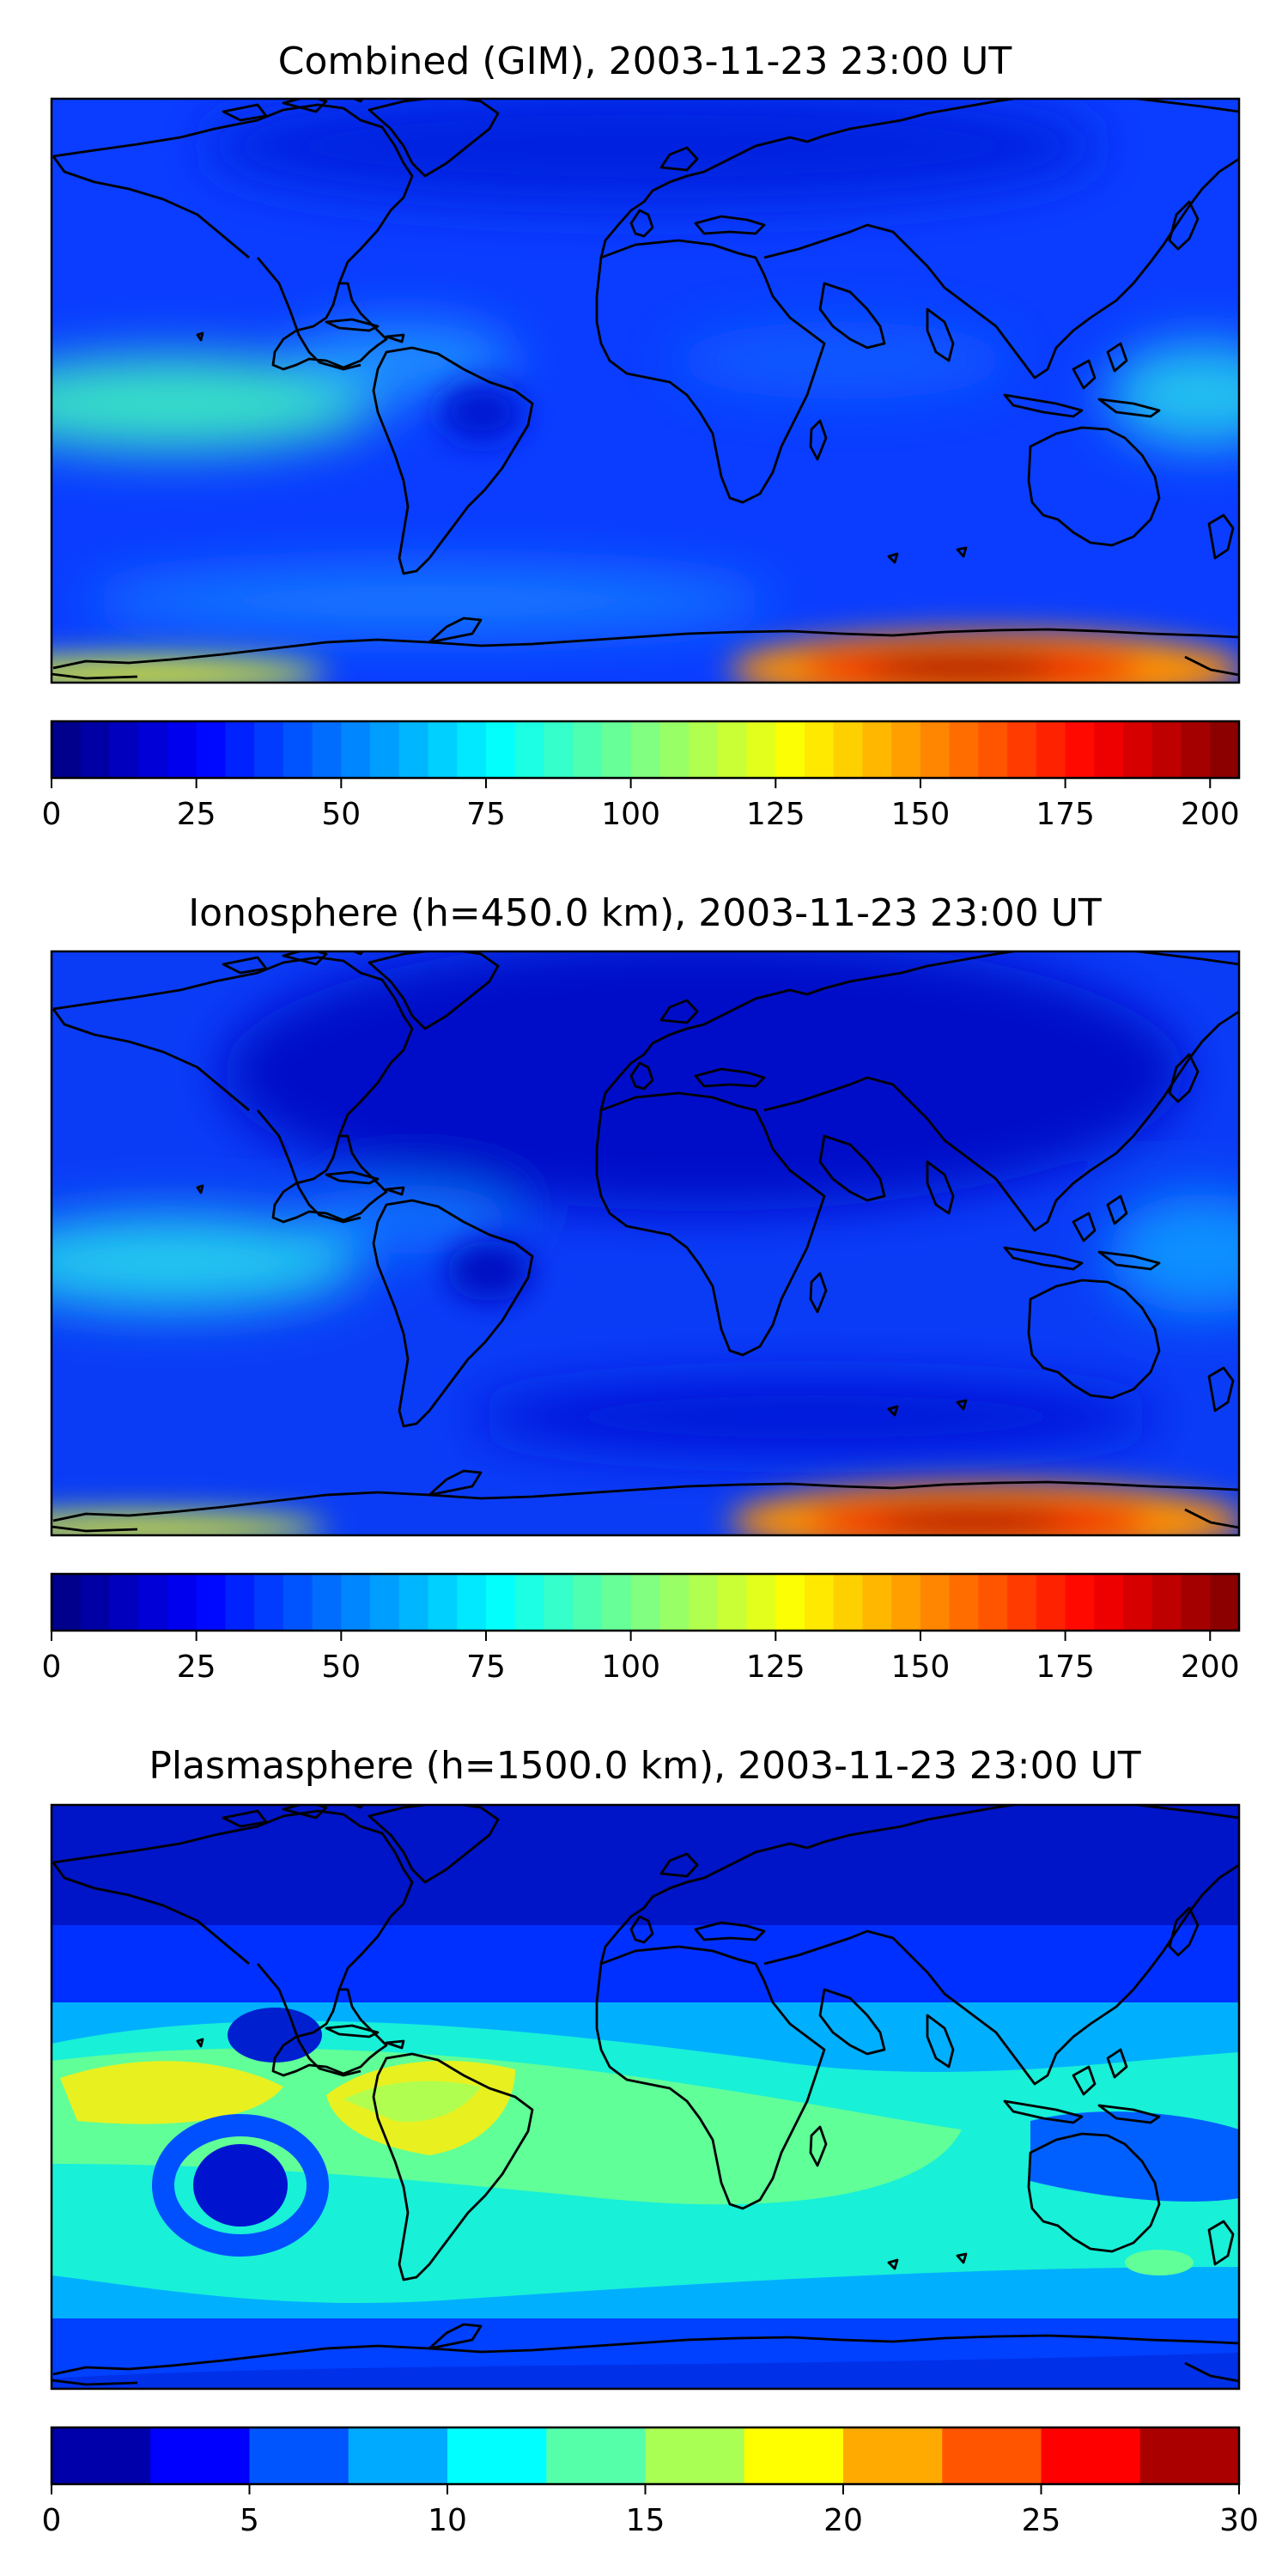 The height and width of the screenshot is (2576, 1288). Describe the element at coordinates (486, 1667) in the screenshot. I see `colorbar-tick-label: 75` at that location.